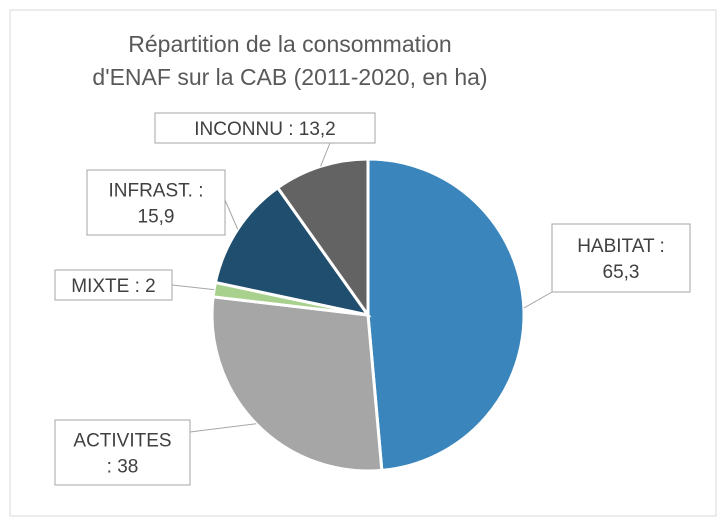  Describe the element at coordinates (621, 246) in the screenshot. I see `text-line: HABITAT :` at that location.